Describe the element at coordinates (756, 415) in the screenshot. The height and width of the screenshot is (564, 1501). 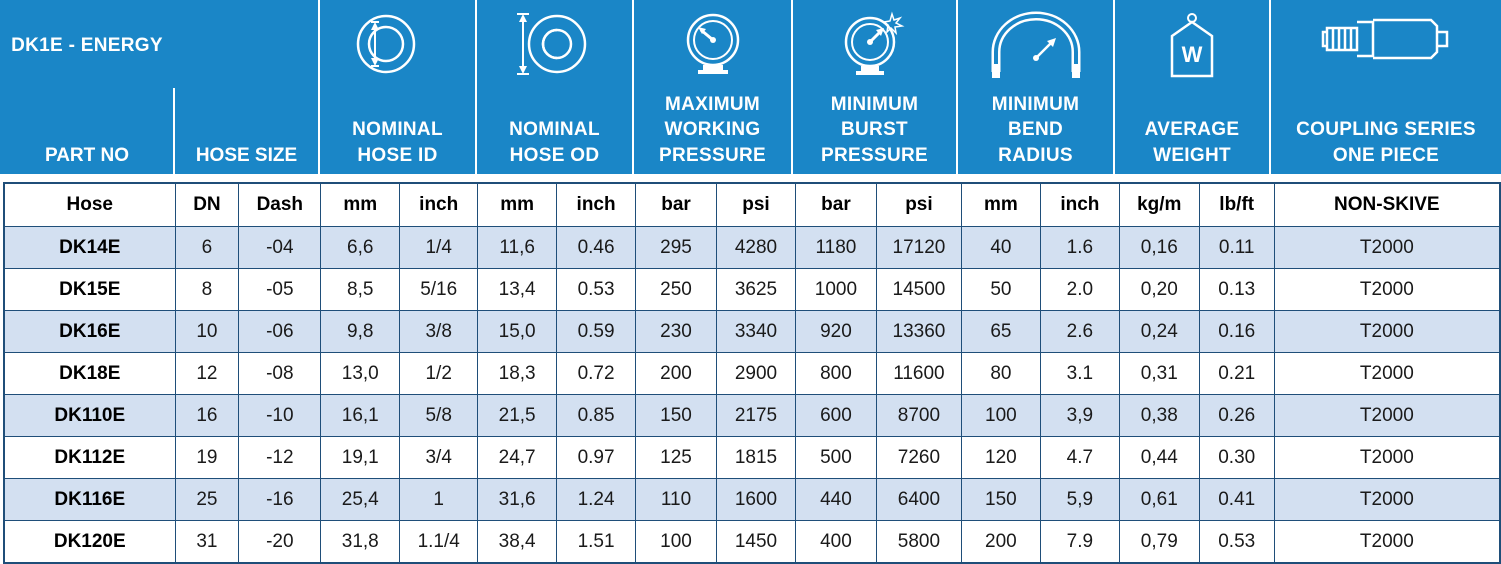
I see `table-cell: 2175` at that location.